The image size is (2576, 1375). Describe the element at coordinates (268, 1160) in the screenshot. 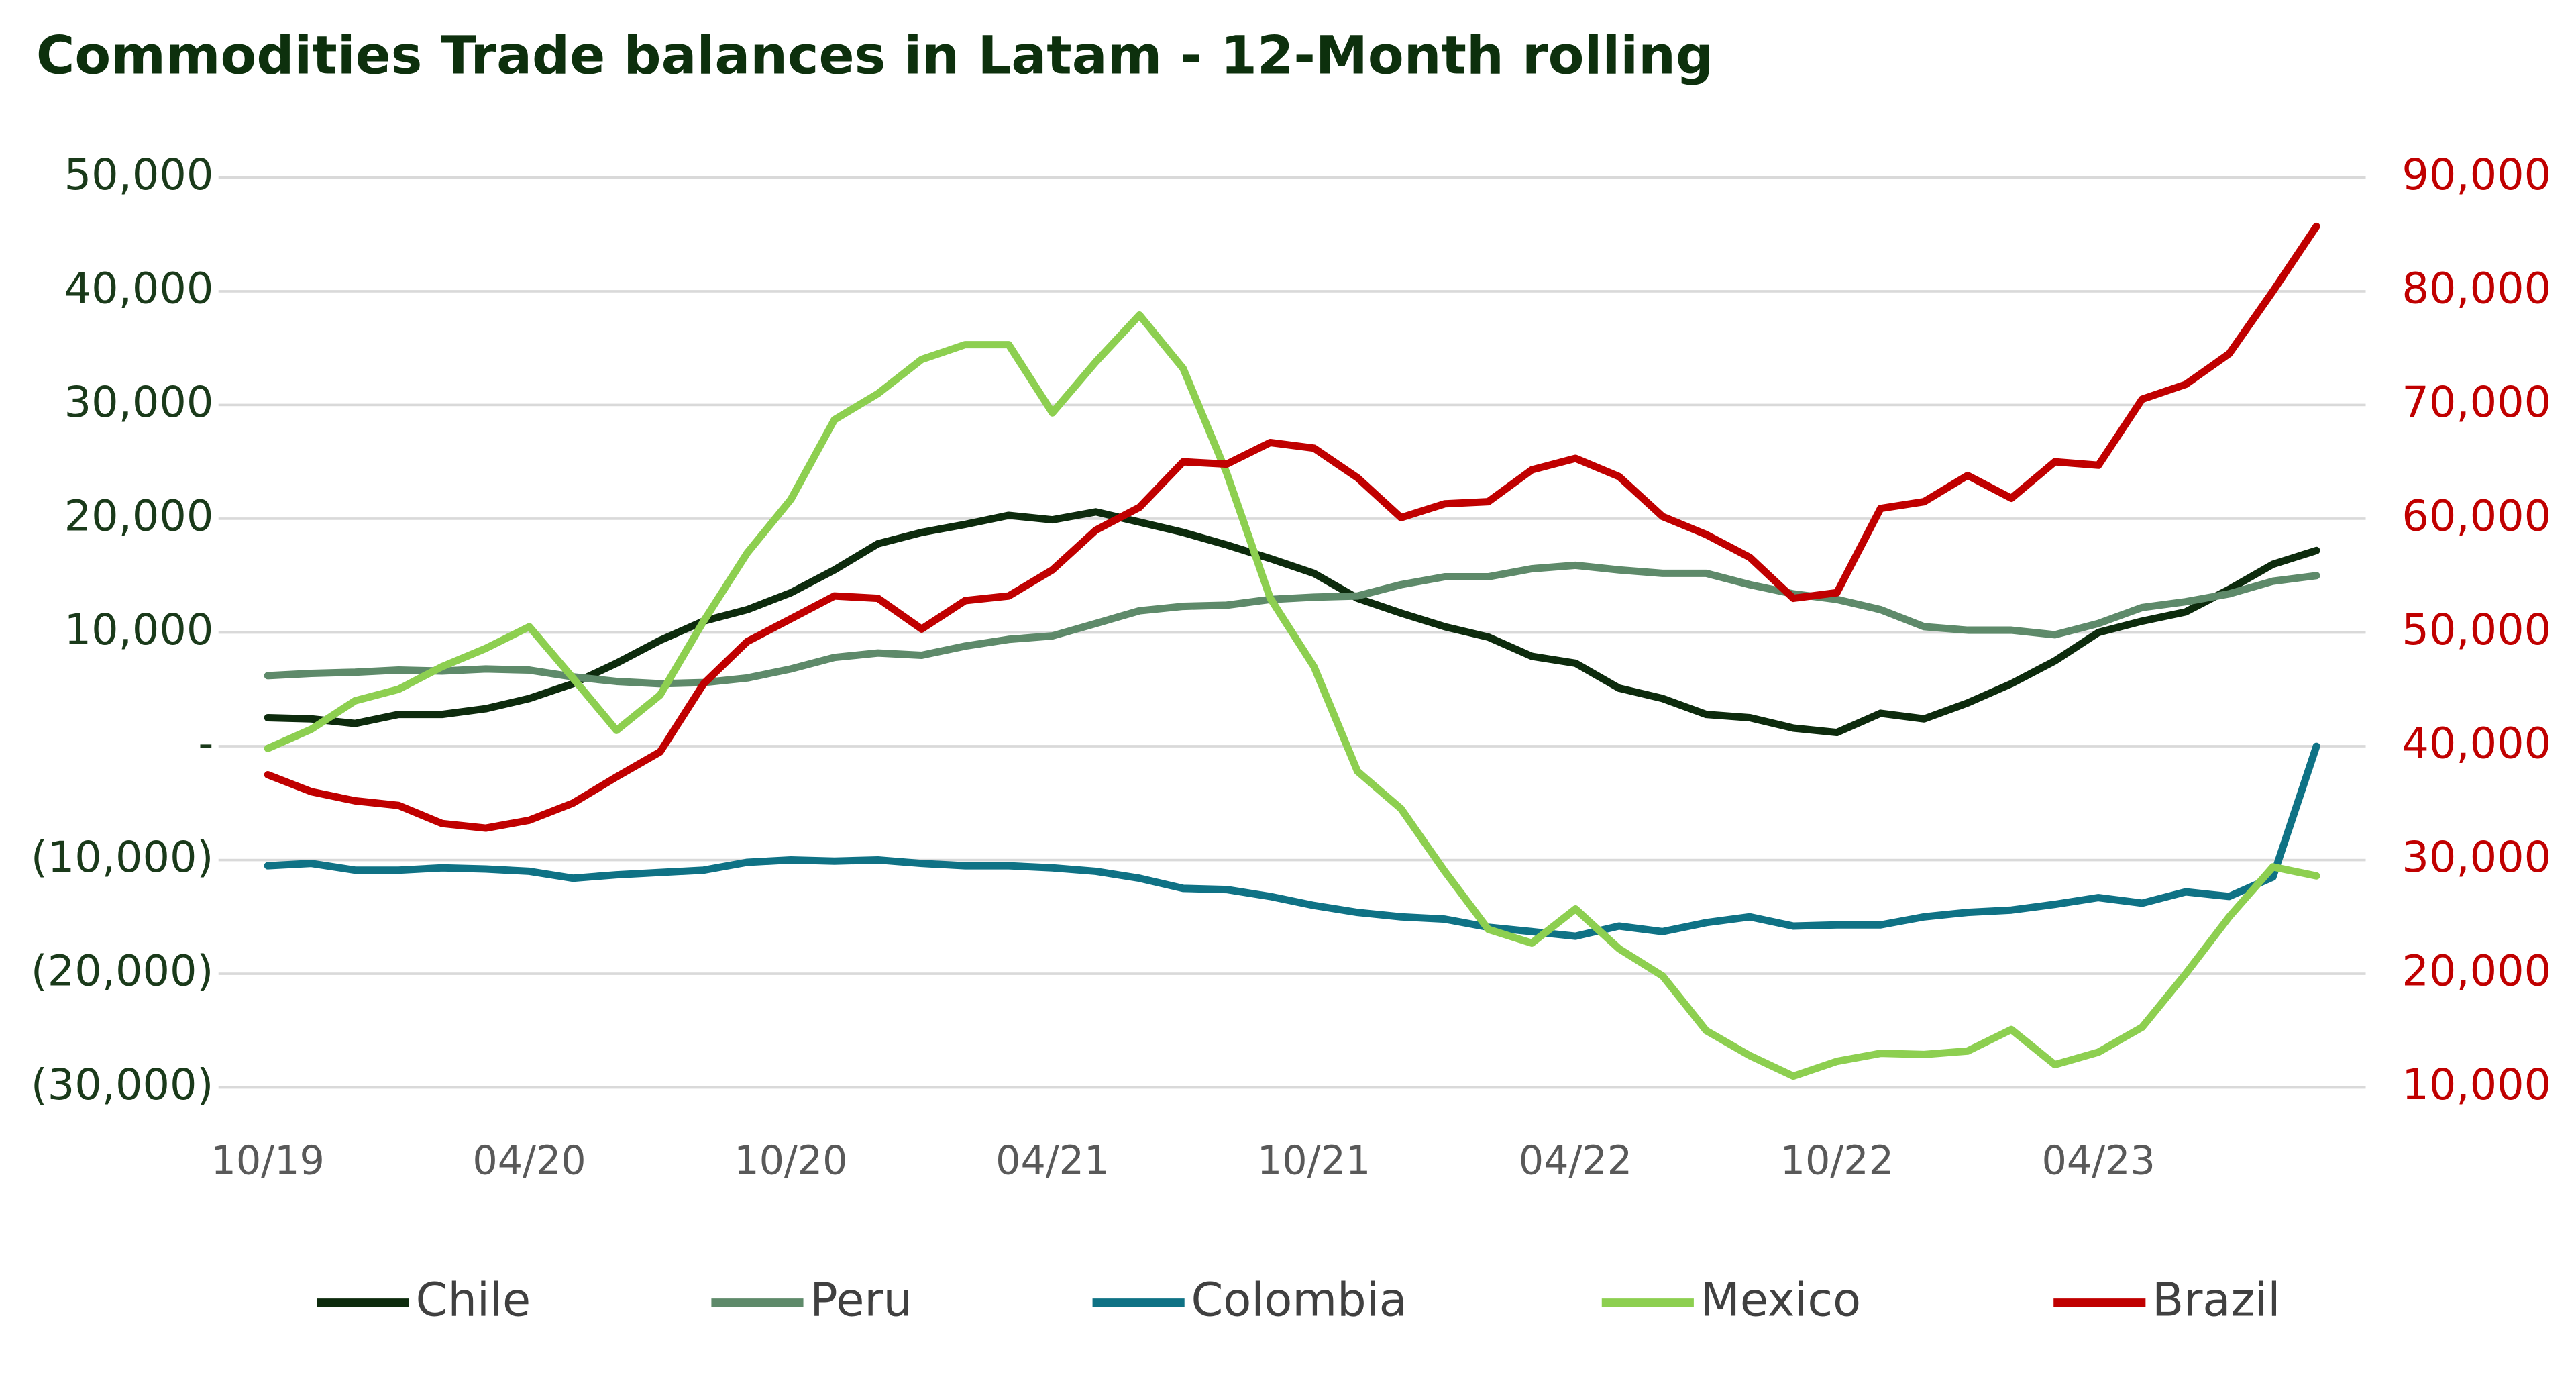

I see `x-tick-label: 10/19` at that location.